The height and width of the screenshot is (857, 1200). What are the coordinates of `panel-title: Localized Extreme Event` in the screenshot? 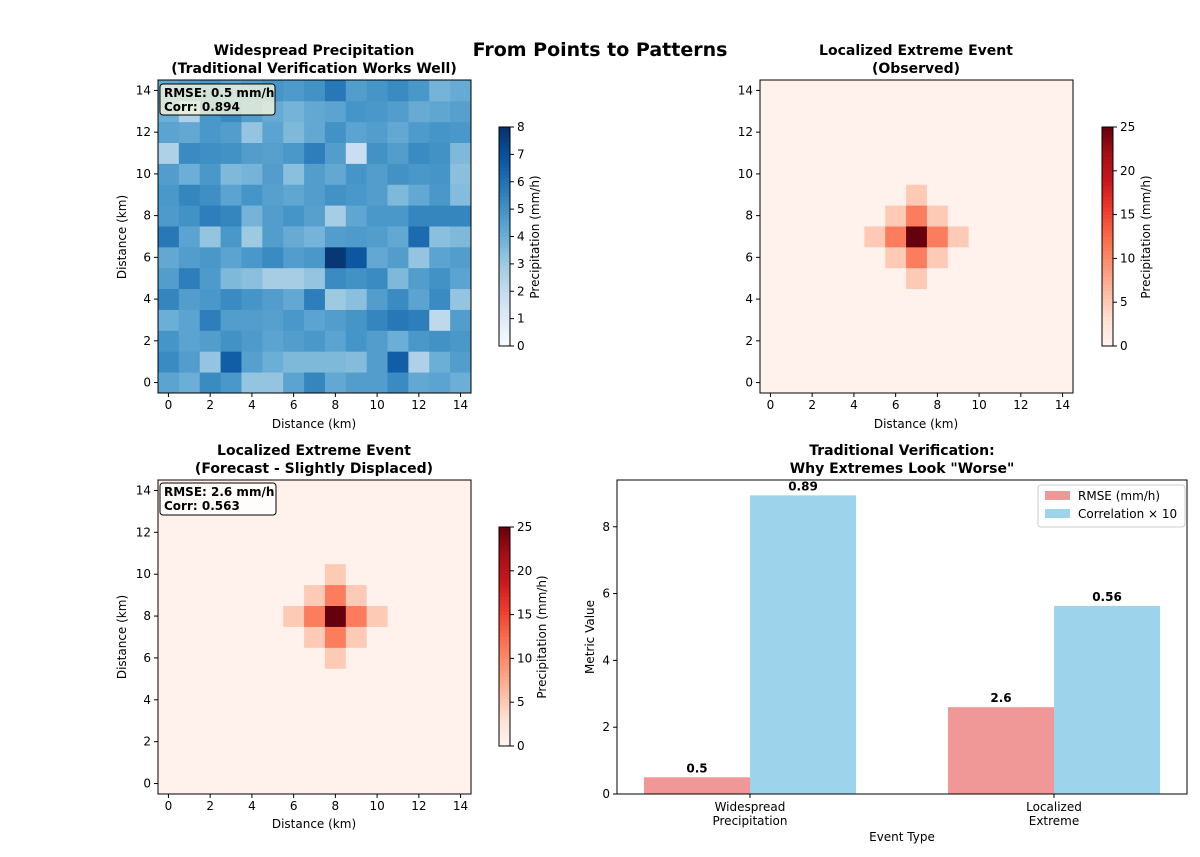 It's located at (314, 451).